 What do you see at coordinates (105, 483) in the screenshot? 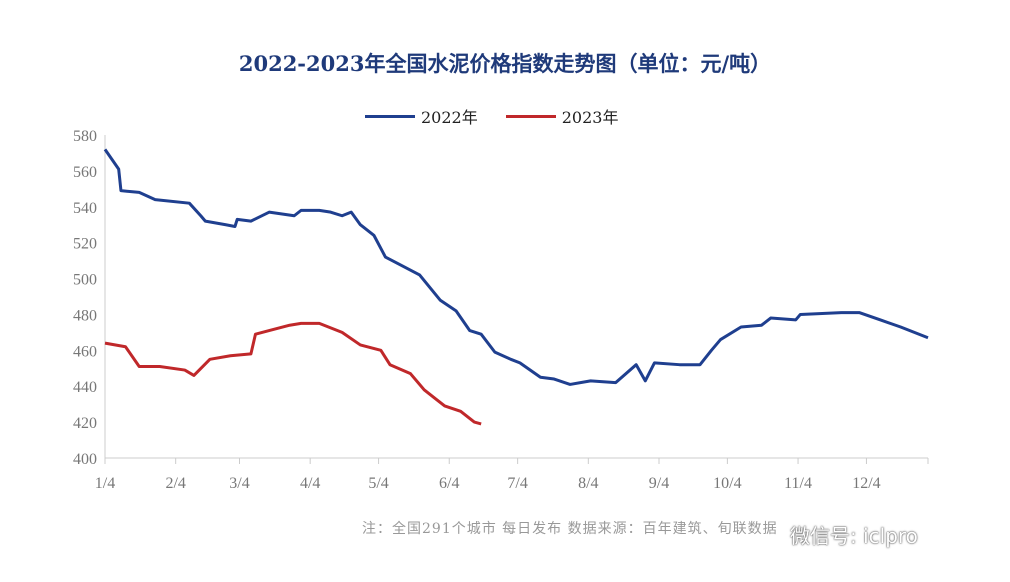
I see `x-tick-label: 1/4` at bounding box center [105, 483].